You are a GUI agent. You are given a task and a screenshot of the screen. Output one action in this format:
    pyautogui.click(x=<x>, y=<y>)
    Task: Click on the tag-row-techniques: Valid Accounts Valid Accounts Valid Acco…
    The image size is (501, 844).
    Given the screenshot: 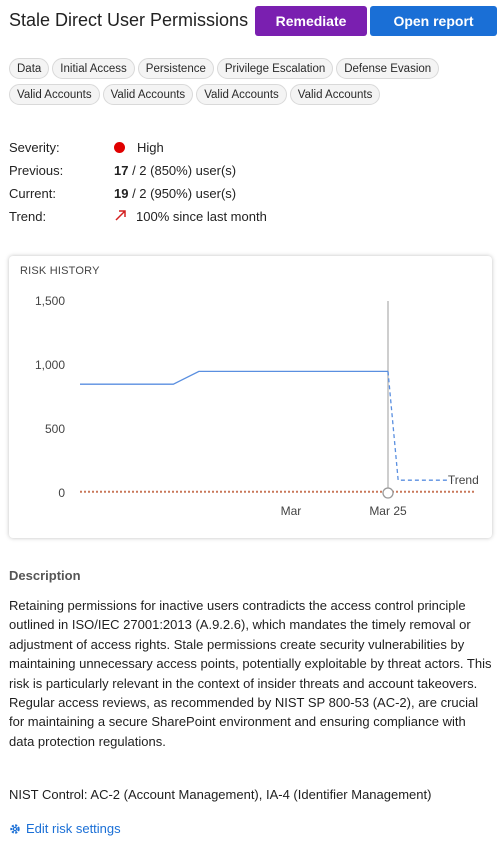 What is the action you would take?
    pyautogui.click(x=253, y=94)
    